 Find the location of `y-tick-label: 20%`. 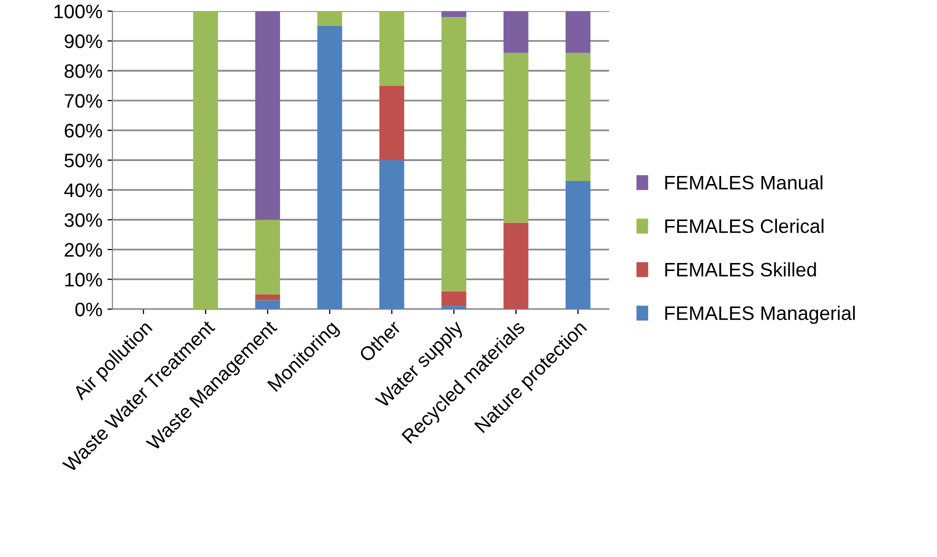

y-tick-label: 20% is located at coordinates (83, 250).